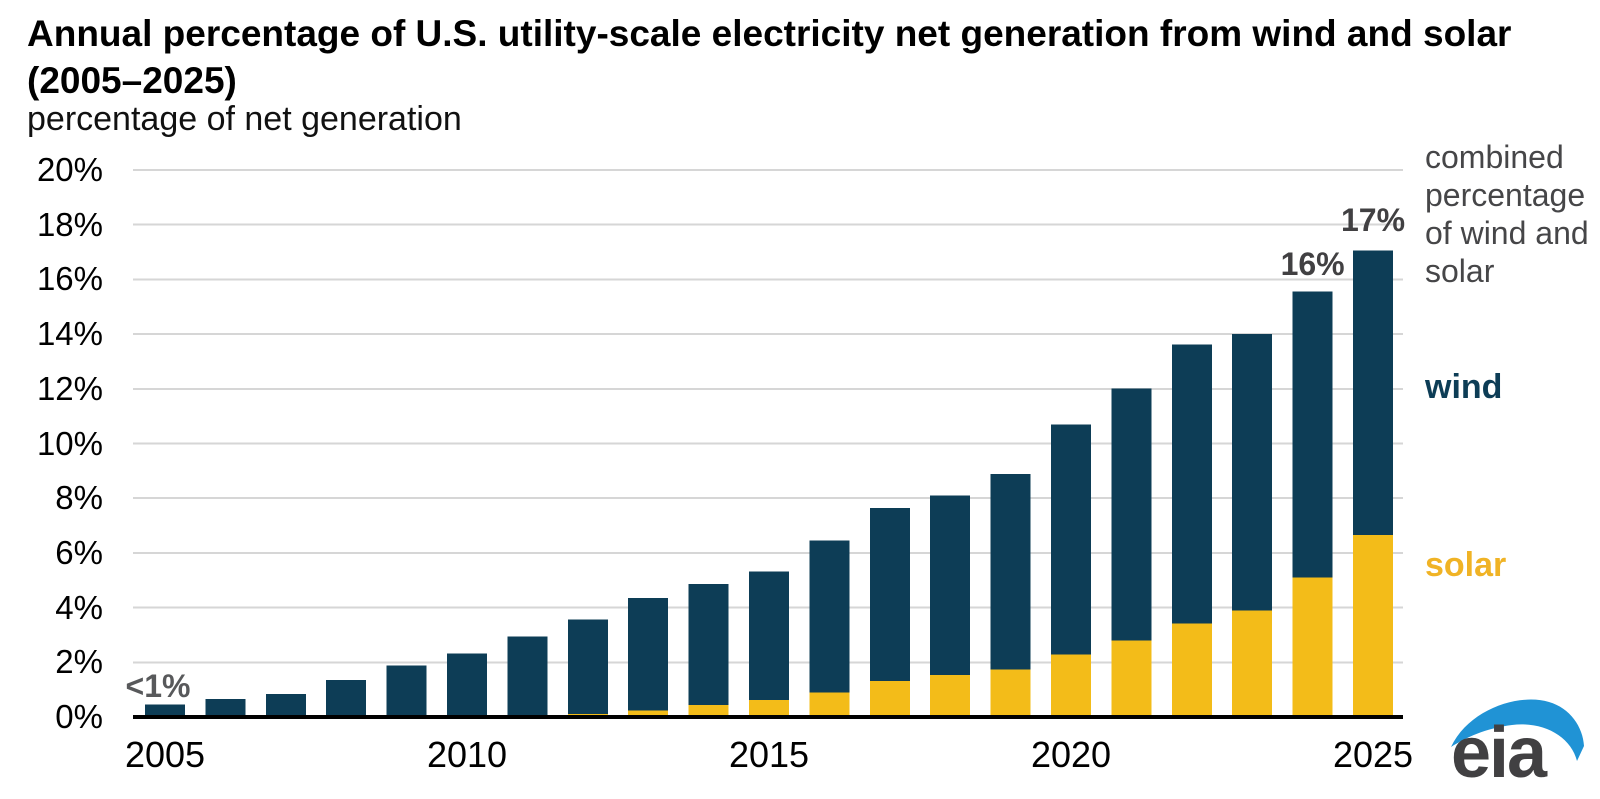 The width and height of the screenshot is (1600, 799). Describe the element at coordinates (1312, 647) in the screenshot. I see `bar-solar-2024` at that location.